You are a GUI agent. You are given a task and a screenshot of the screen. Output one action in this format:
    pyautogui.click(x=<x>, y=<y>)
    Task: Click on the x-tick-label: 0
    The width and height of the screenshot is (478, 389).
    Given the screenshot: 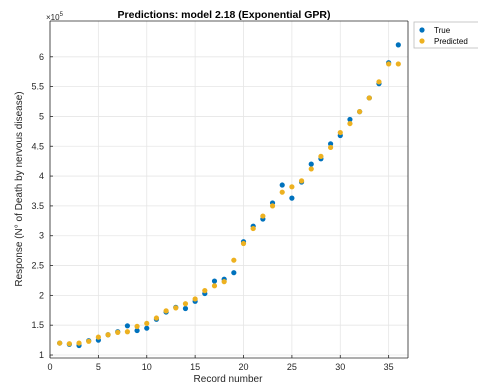 What is the action you would take?
    pyautogui.click(x=49, y=367)
    